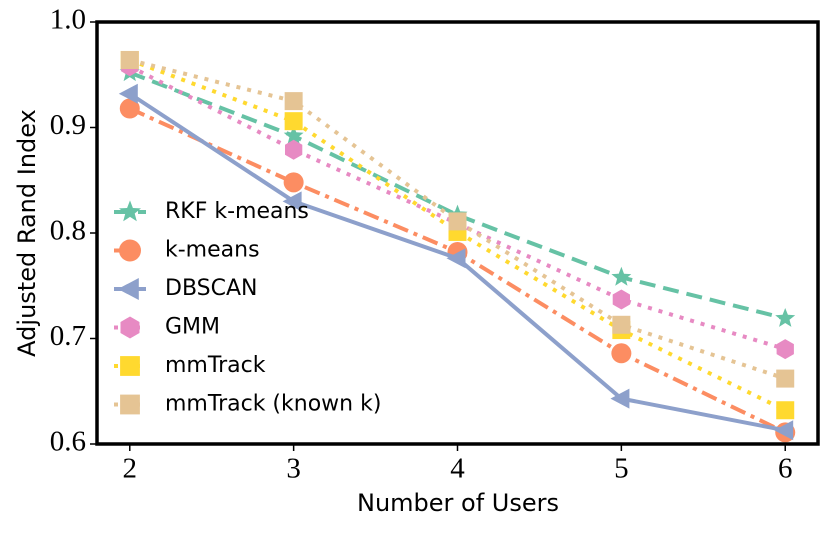 This screenshot has width=830, height=533. What do you see at coordinates (621, 469) in the screenshot?
I see `x-tick-label: 5` at bounding box center [621, 469].